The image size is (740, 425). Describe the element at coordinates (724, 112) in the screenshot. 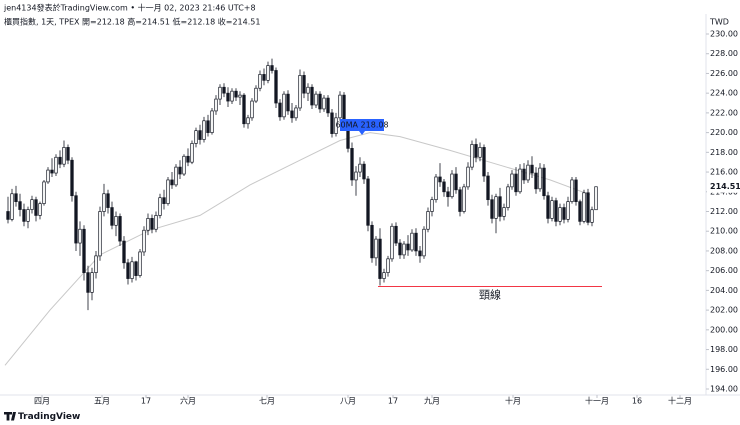

I see `y-tick-label: 222.00` at that location.